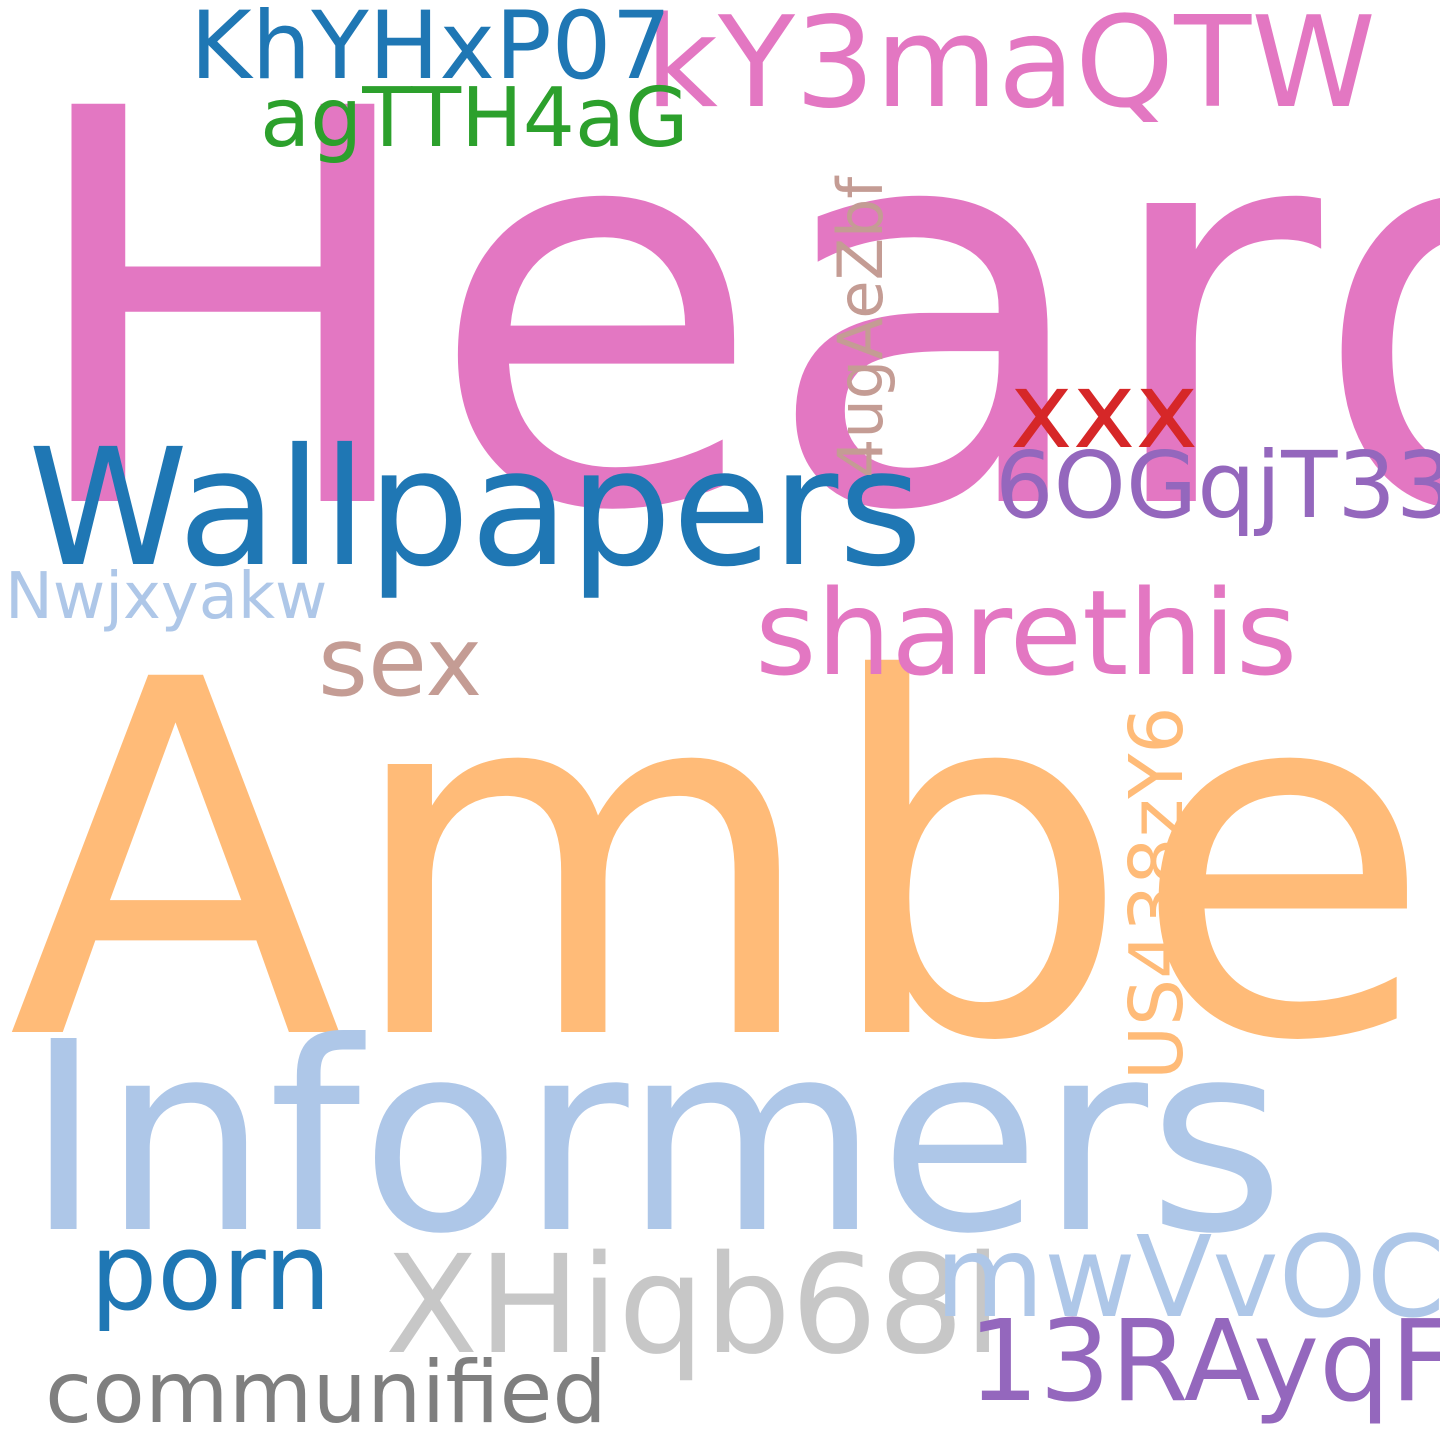 This screenshot has width=1440, height=1440. What do you see at coordinates (1010, 63) in the screenshot?
I see `word-ky3maqtw: kY3maQTW` at bounding box center [1010, 63].